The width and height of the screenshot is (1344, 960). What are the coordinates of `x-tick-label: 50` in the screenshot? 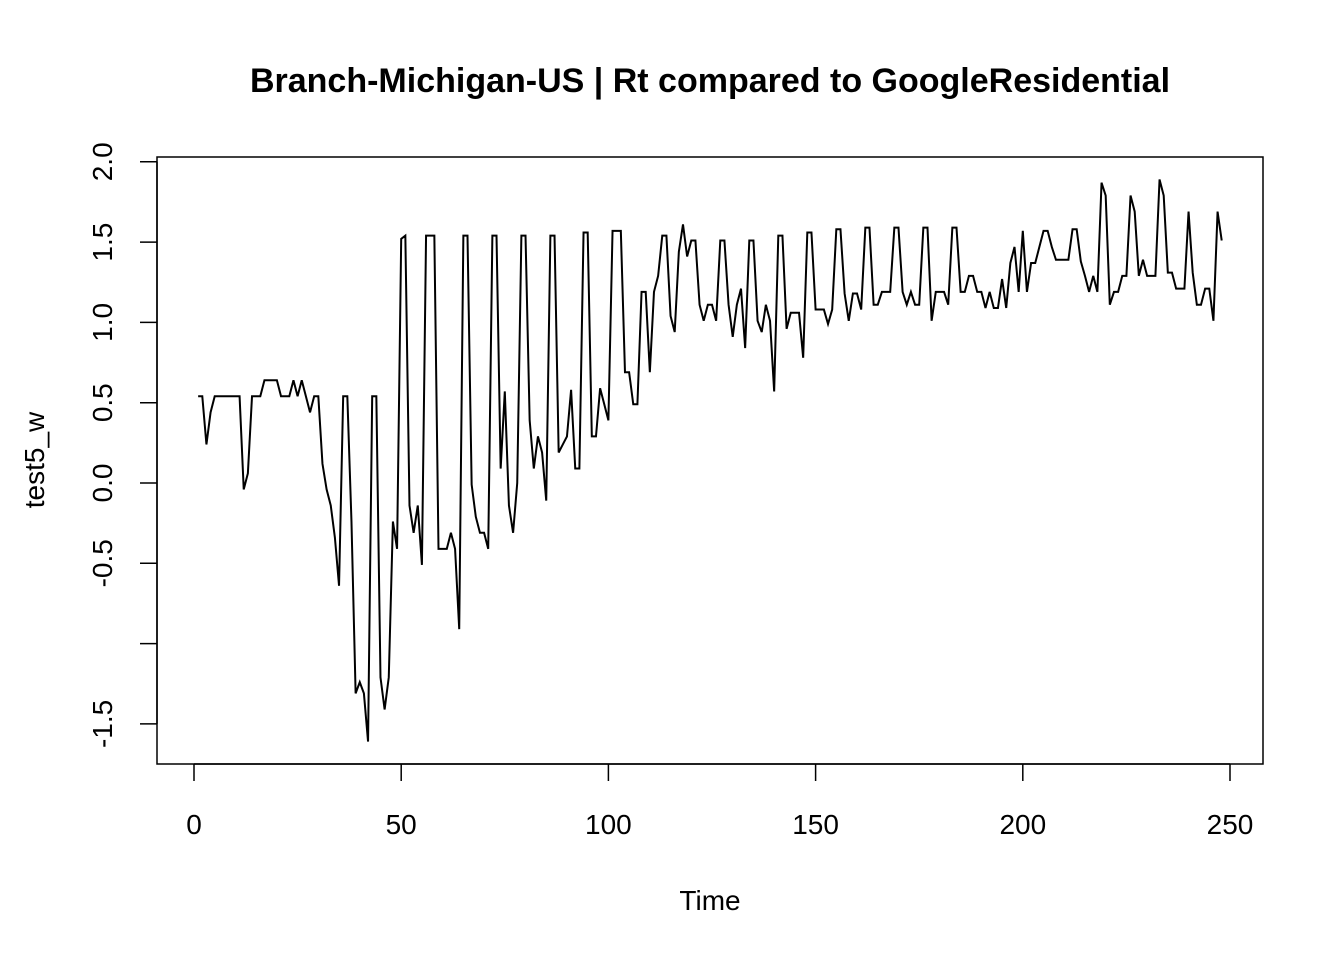 It's located at (401, 824).